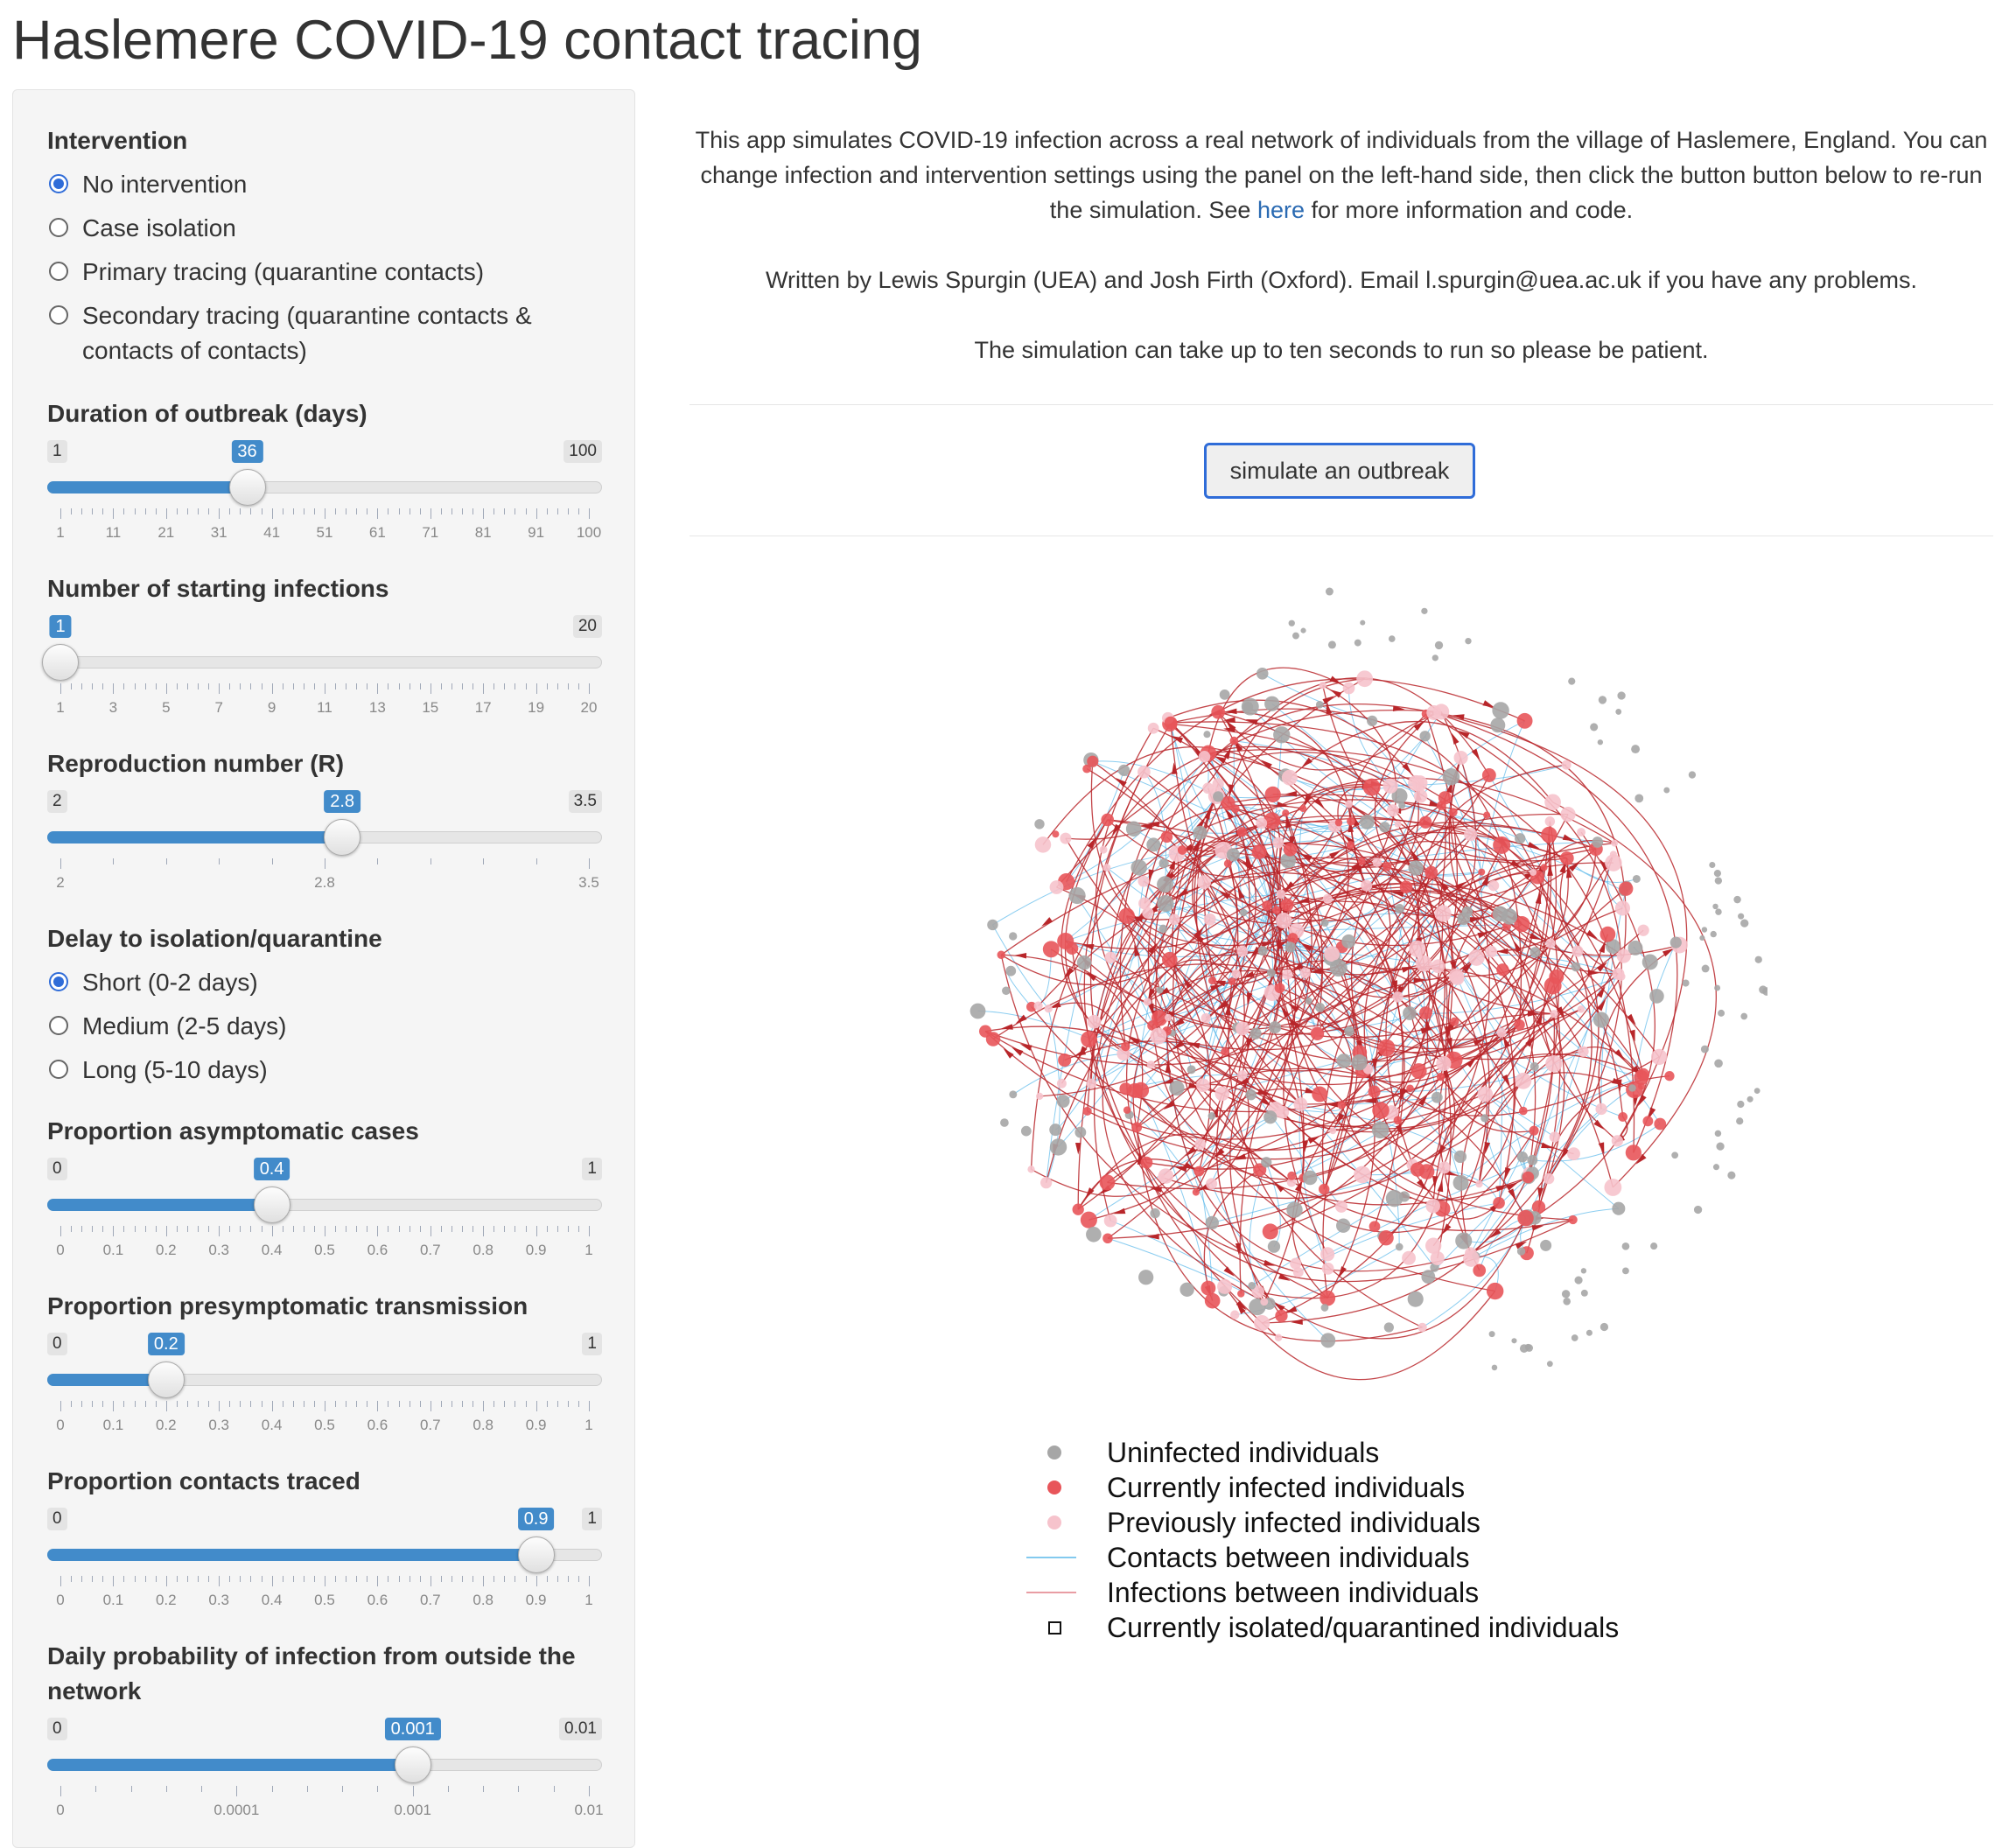  What do you see at coordinates (324, 1425) in the screenshot?
I see `slider-tick-label: 0.5` at bounding box center [324, 1425].